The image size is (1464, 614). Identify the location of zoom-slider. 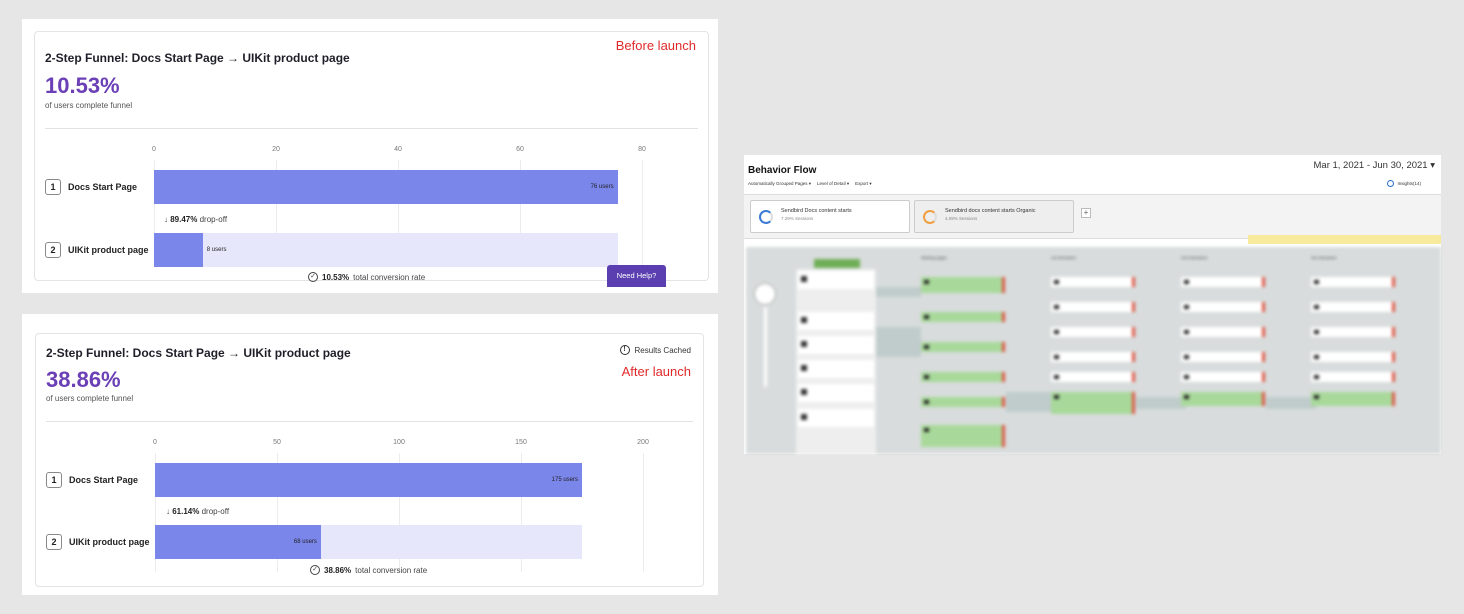
(765, 347).